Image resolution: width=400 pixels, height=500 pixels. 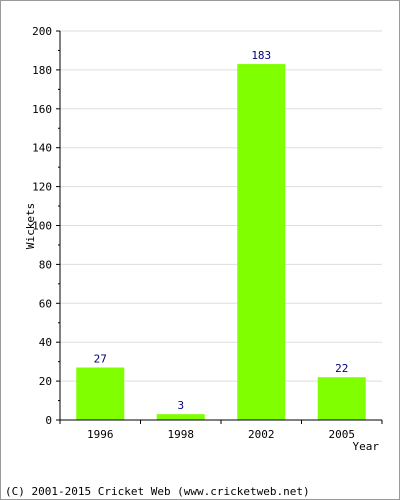 What do you see at coordinates (261, 55) in the screenshot?
I see `value-label-2002: 183` at bounding box center [261, 55].